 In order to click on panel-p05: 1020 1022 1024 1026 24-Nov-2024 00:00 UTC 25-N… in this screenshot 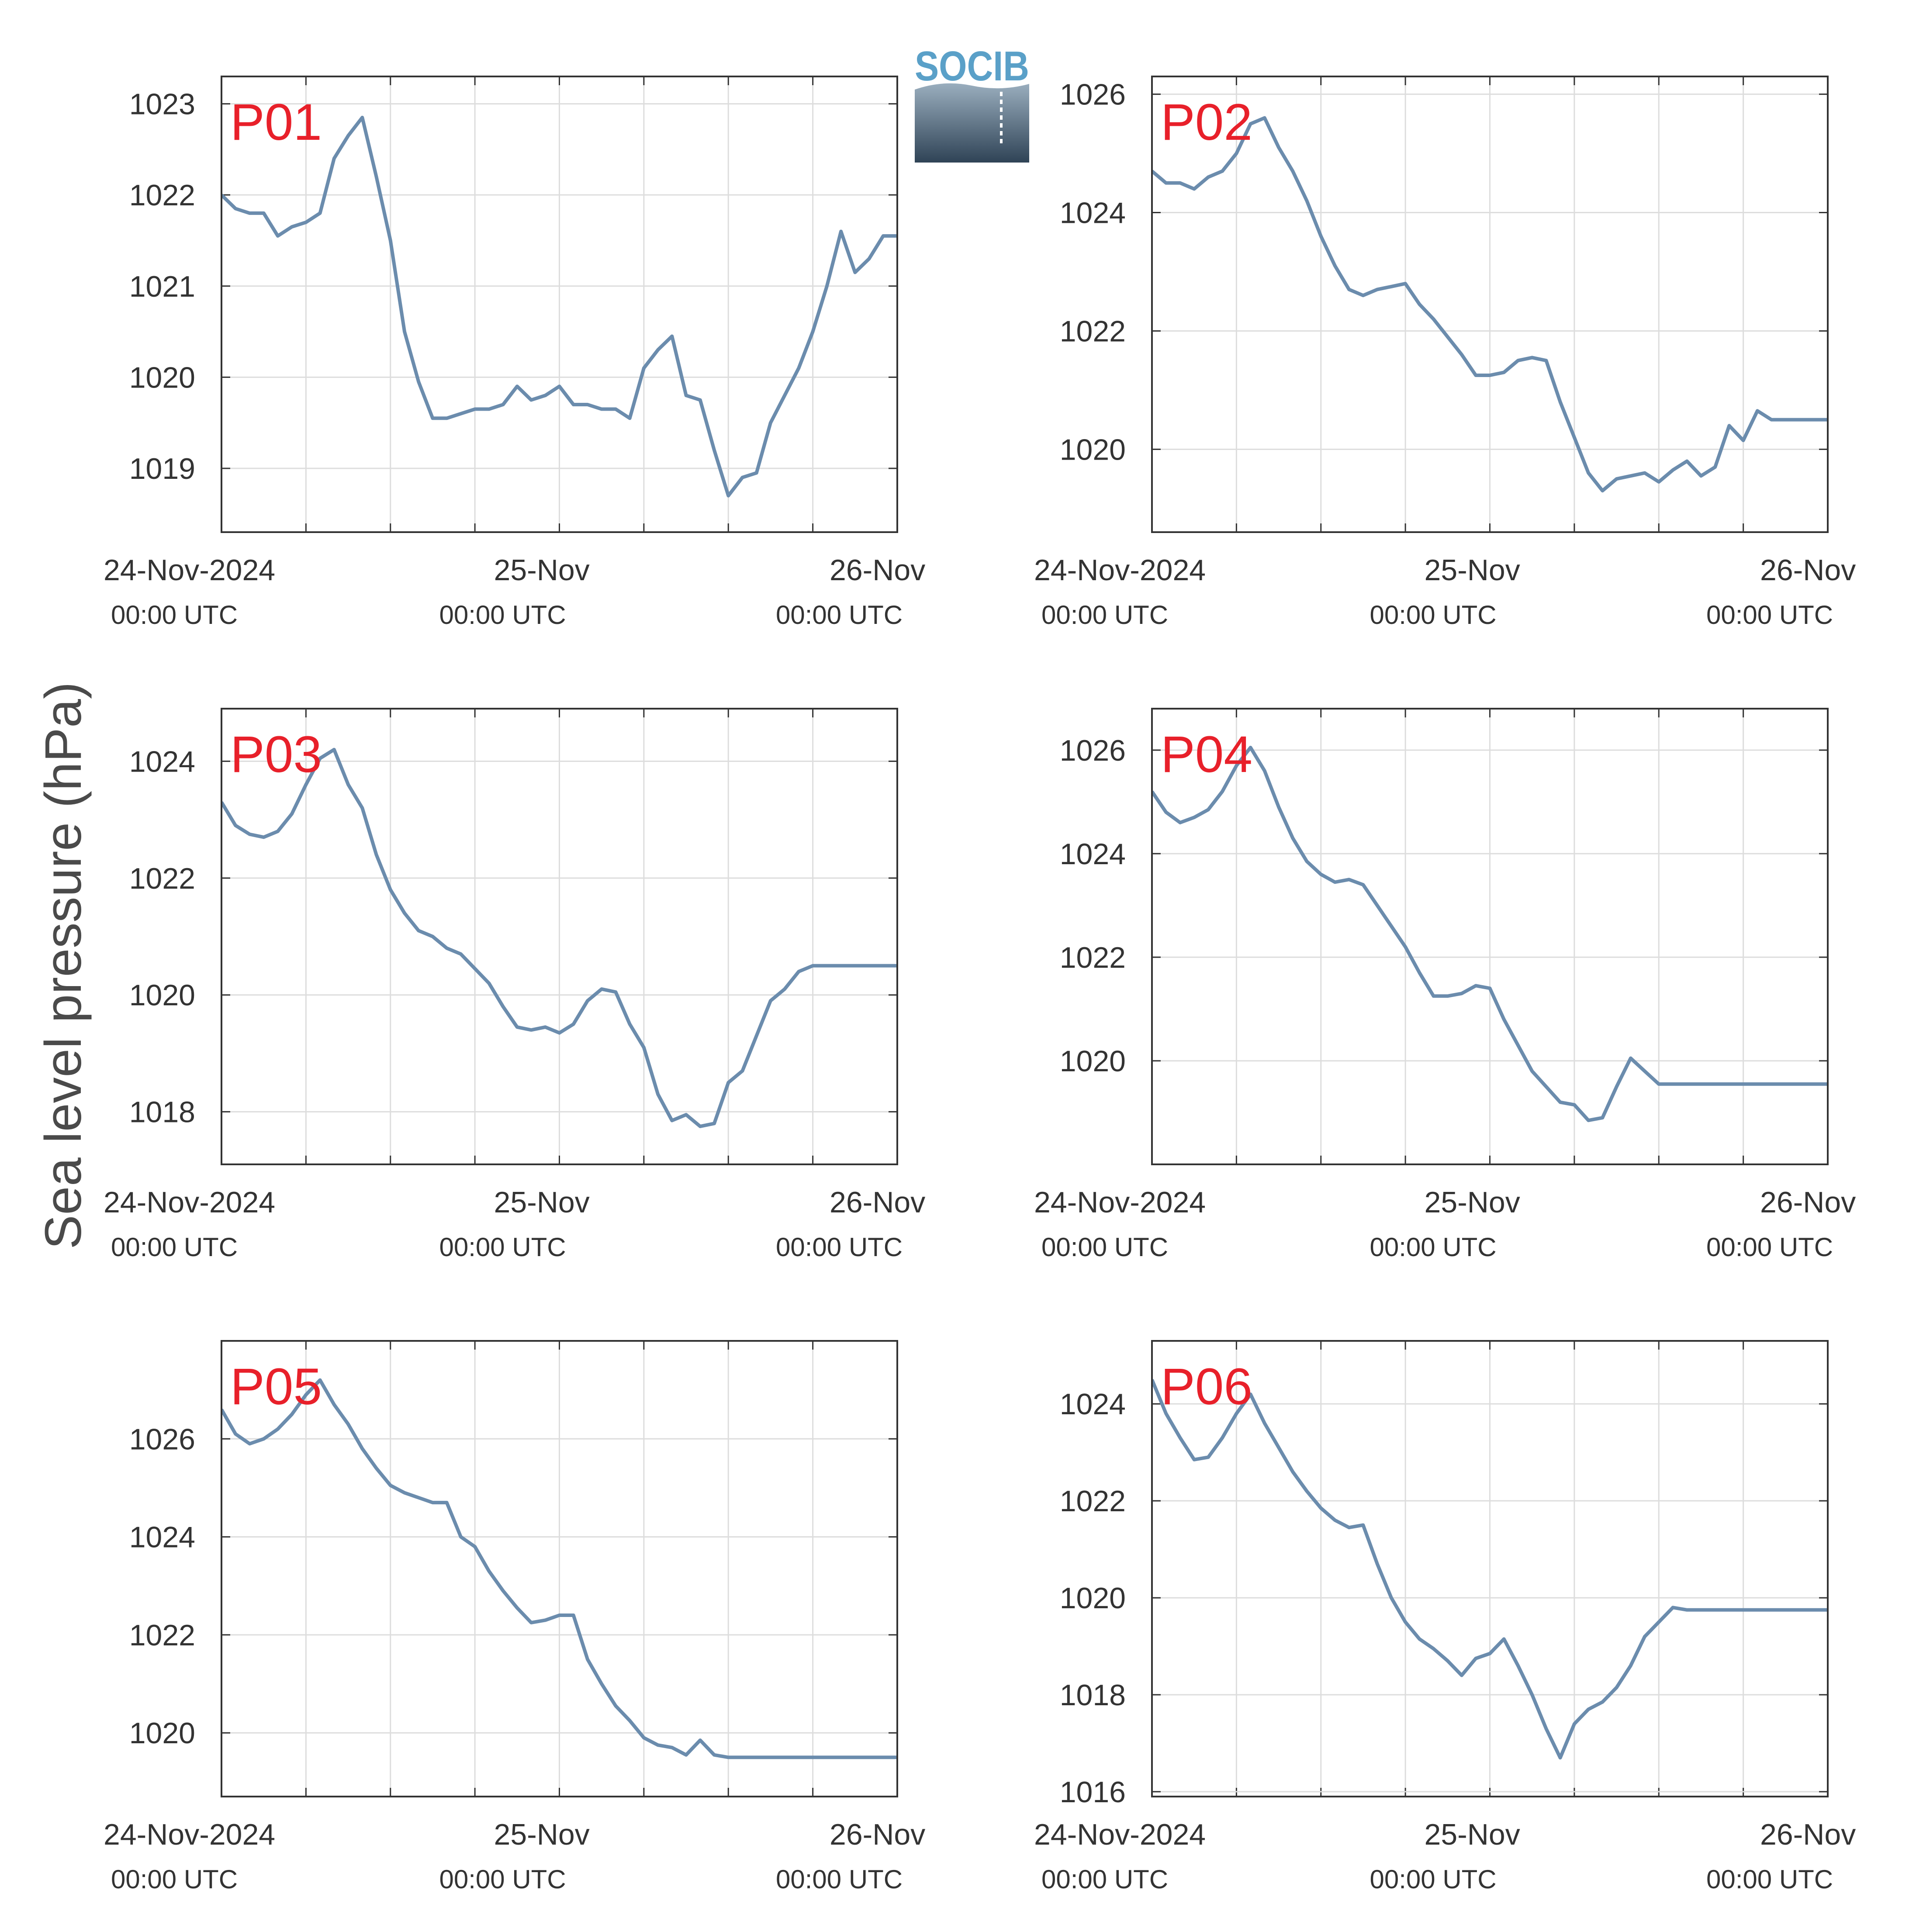, I will do `click(514, 1617)`.